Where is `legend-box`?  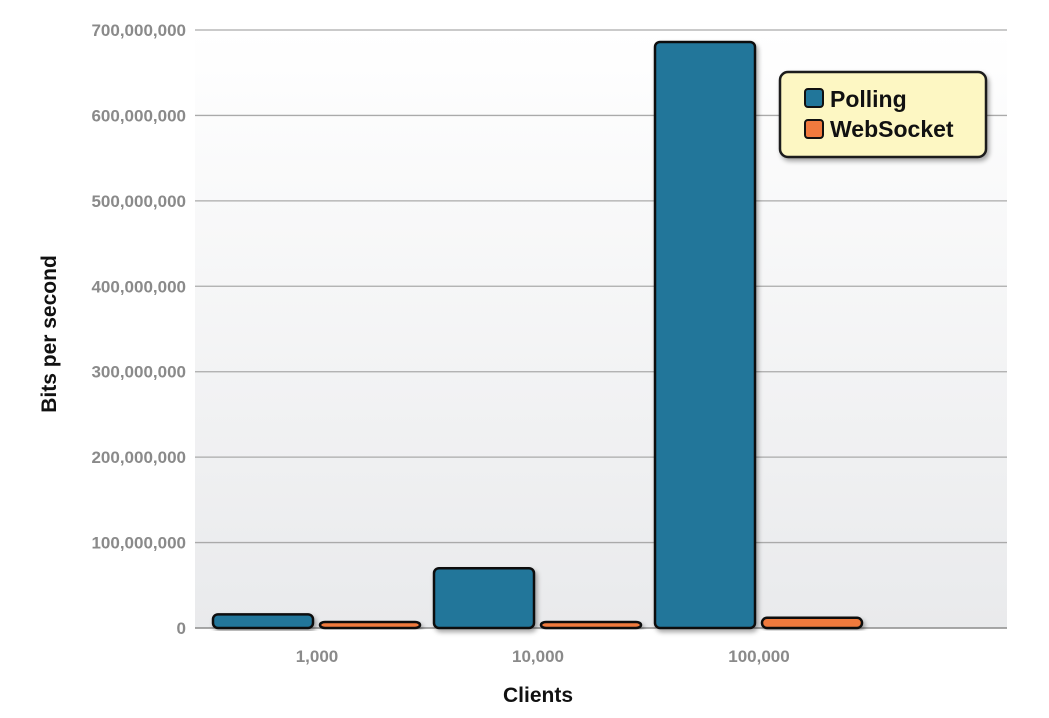
legend-box is located at coordinates (883, 114).